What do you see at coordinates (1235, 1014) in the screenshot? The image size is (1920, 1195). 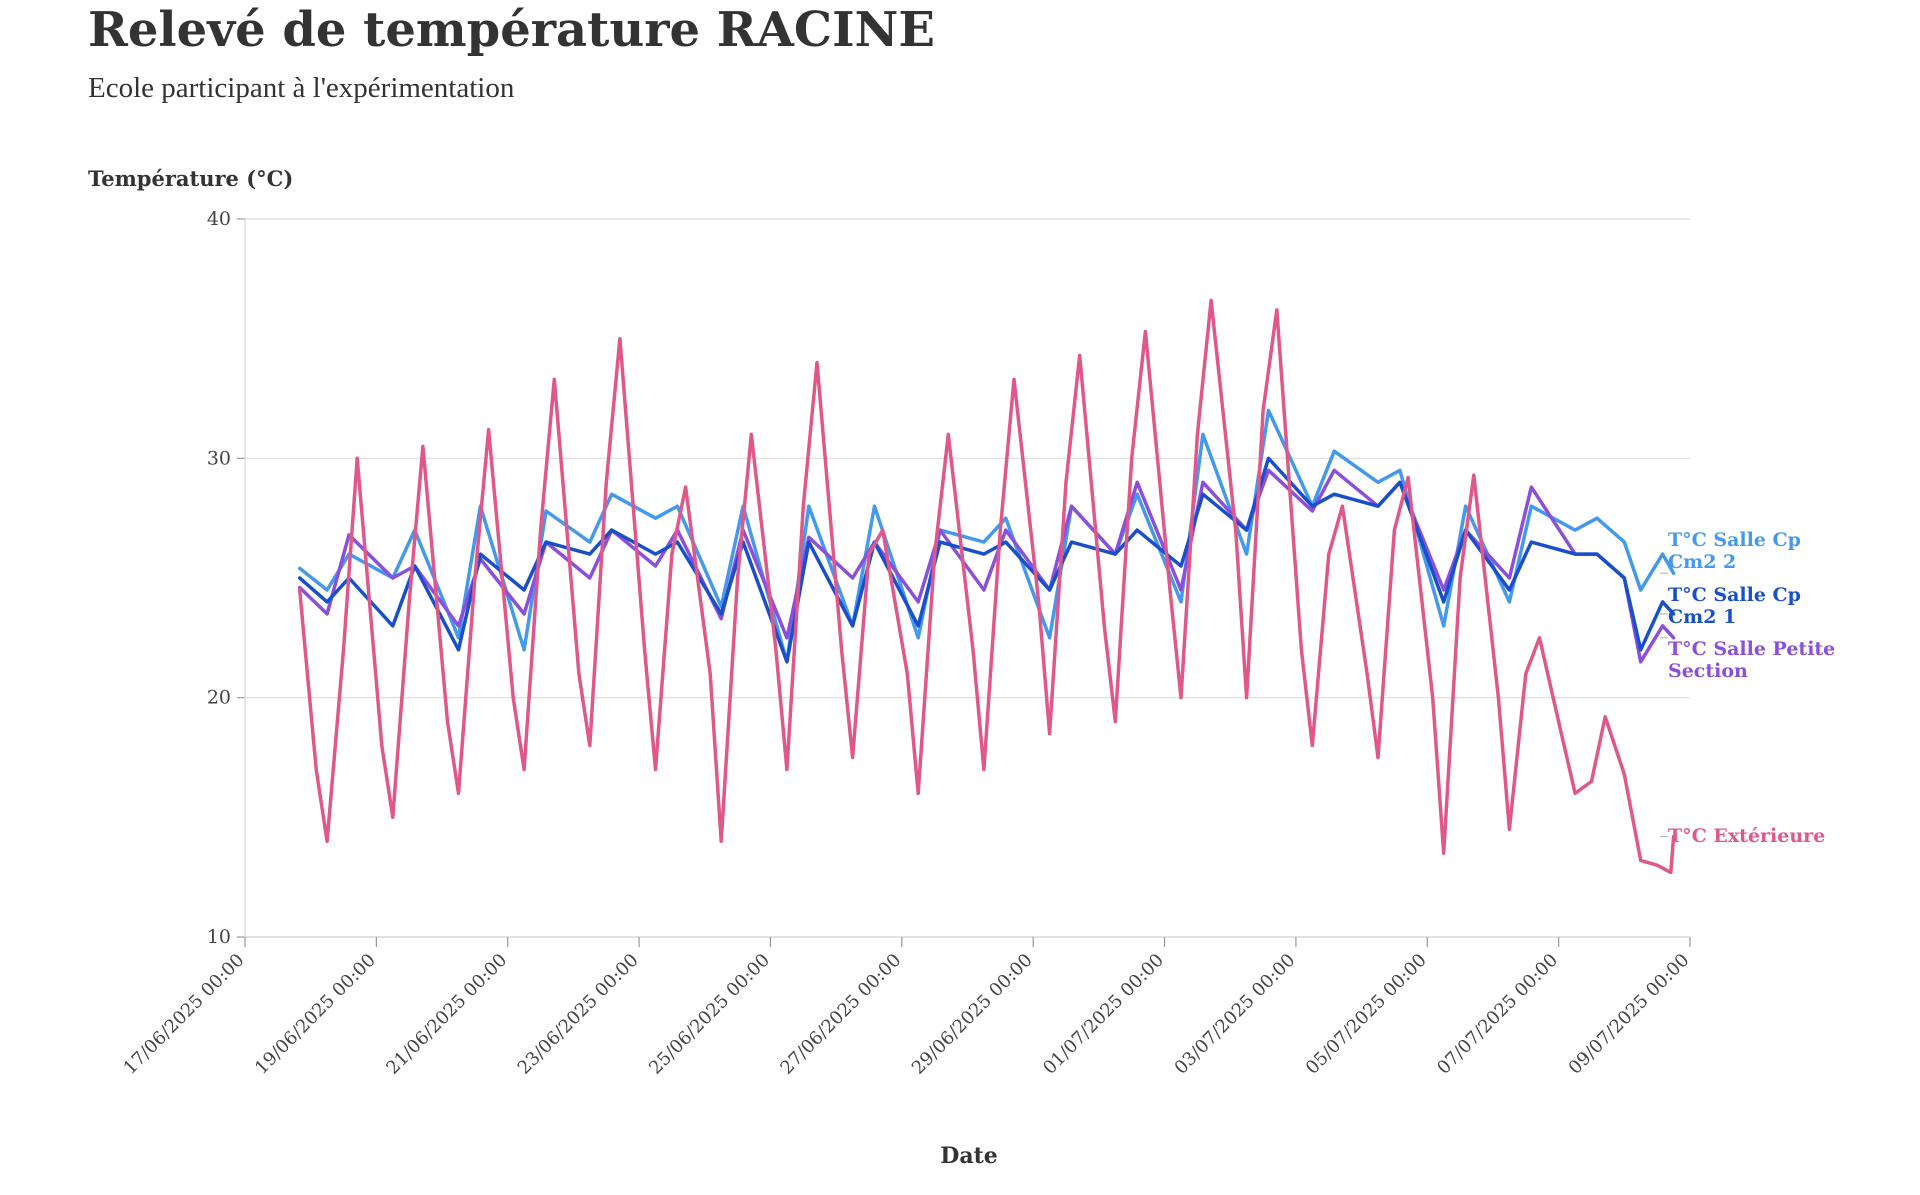 I see `x-tick-label: 03/07/2025 00:00` at bounding box center [1235, 1014].